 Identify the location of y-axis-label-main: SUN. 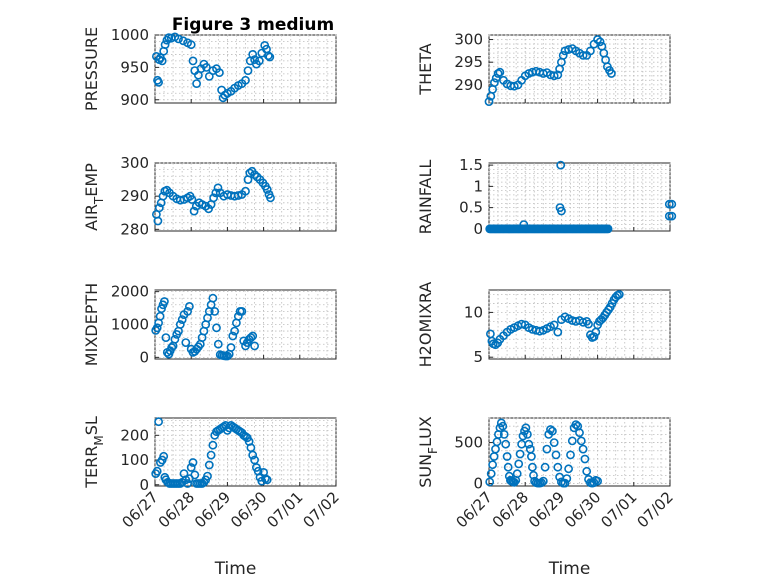
(425, 471).